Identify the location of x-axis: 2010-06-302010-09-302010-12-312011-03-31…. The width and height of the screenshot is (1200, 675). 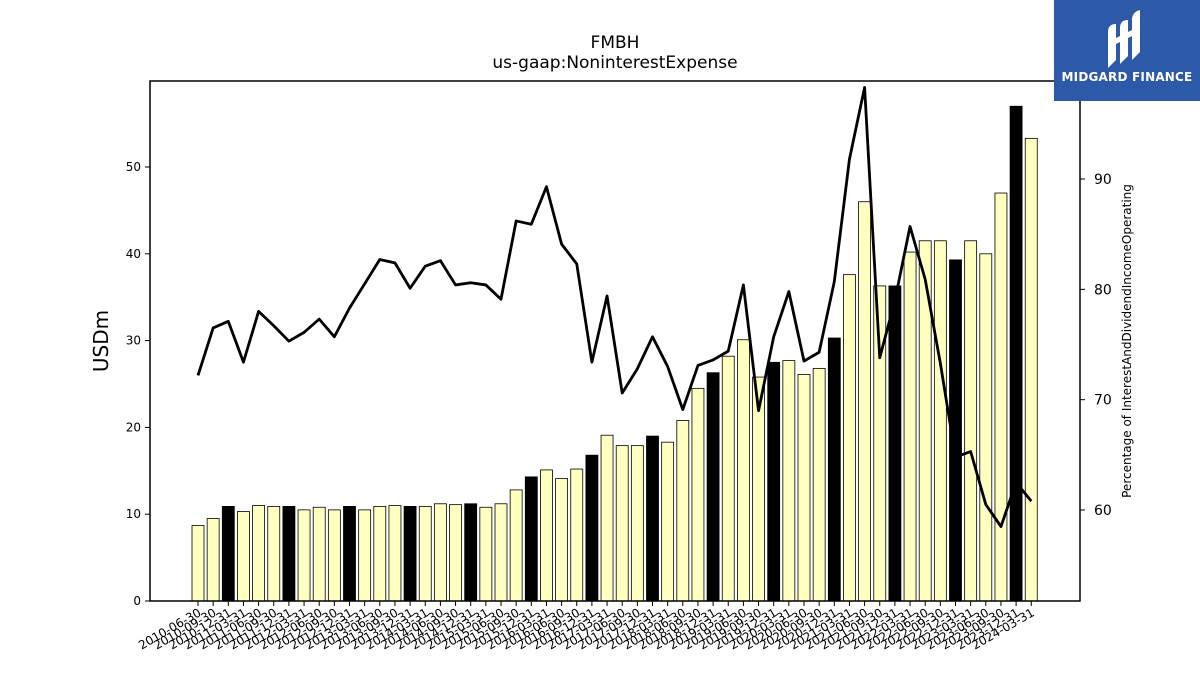
(586, 626).